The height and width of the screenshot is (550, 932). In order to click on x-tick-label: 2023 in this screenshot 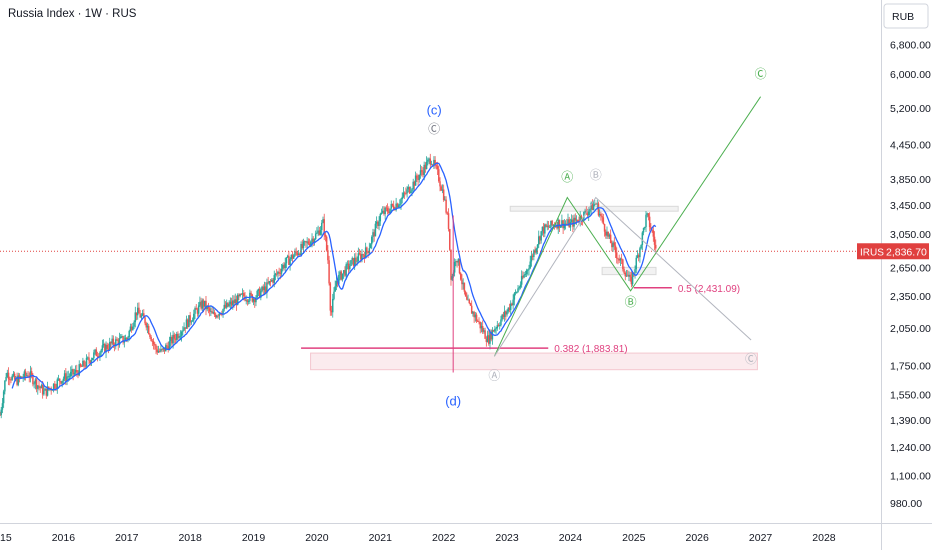, I will do `click(507, 538)`.